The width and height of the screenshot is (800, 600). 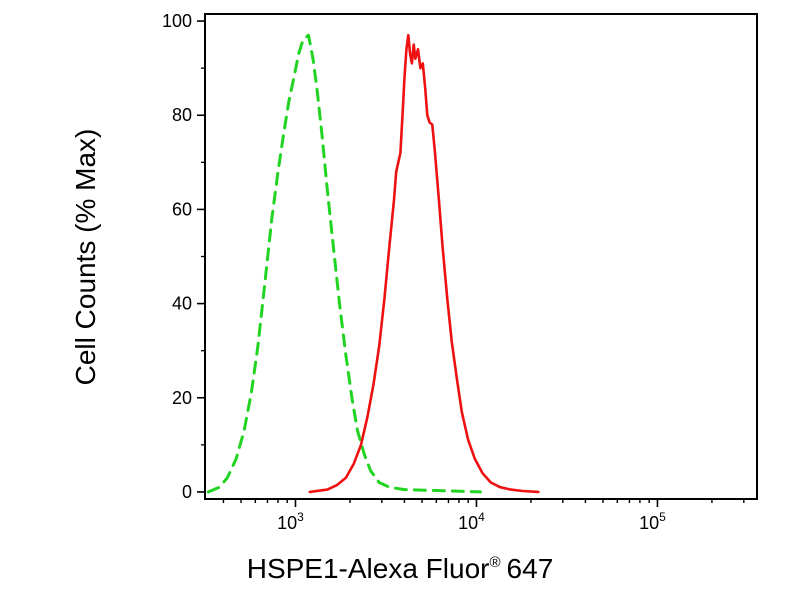 What do you see at coordinates (471, 521) in the screenshot?
I see `x-tick-label: 10⁴` at bounding box center [471, 521].